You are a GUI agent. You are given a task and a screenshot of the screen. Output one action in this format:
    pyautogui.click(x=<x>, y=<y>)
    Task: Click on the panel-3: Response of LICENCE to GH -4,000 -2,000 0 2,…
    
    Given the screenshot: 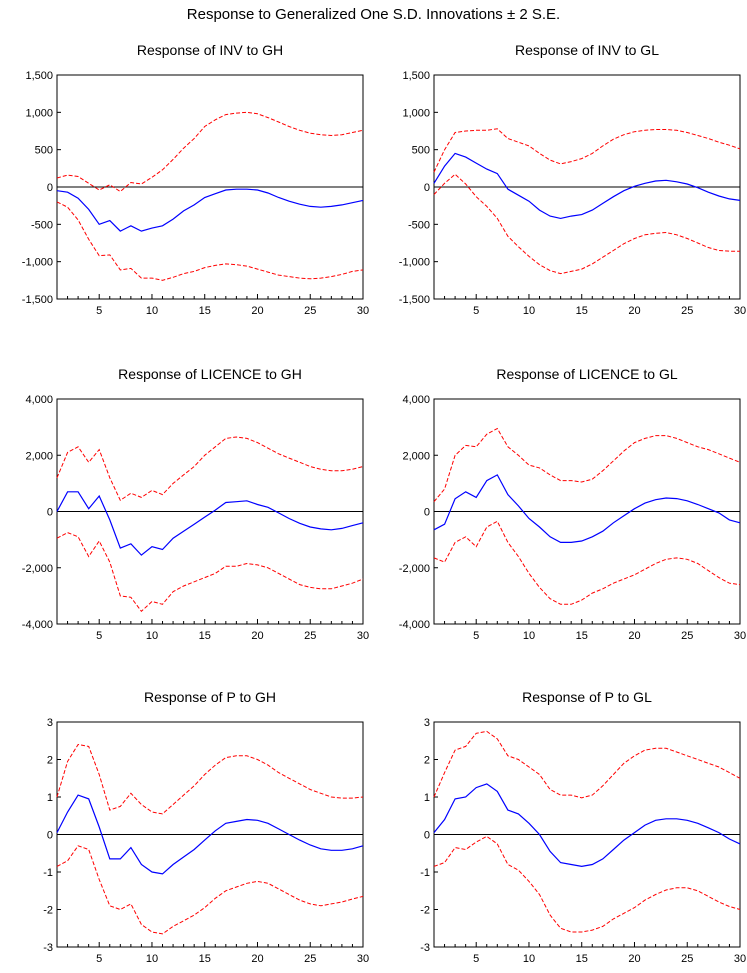 What is the action you would take?
    pyautogui.click(x=195, y=504)
    